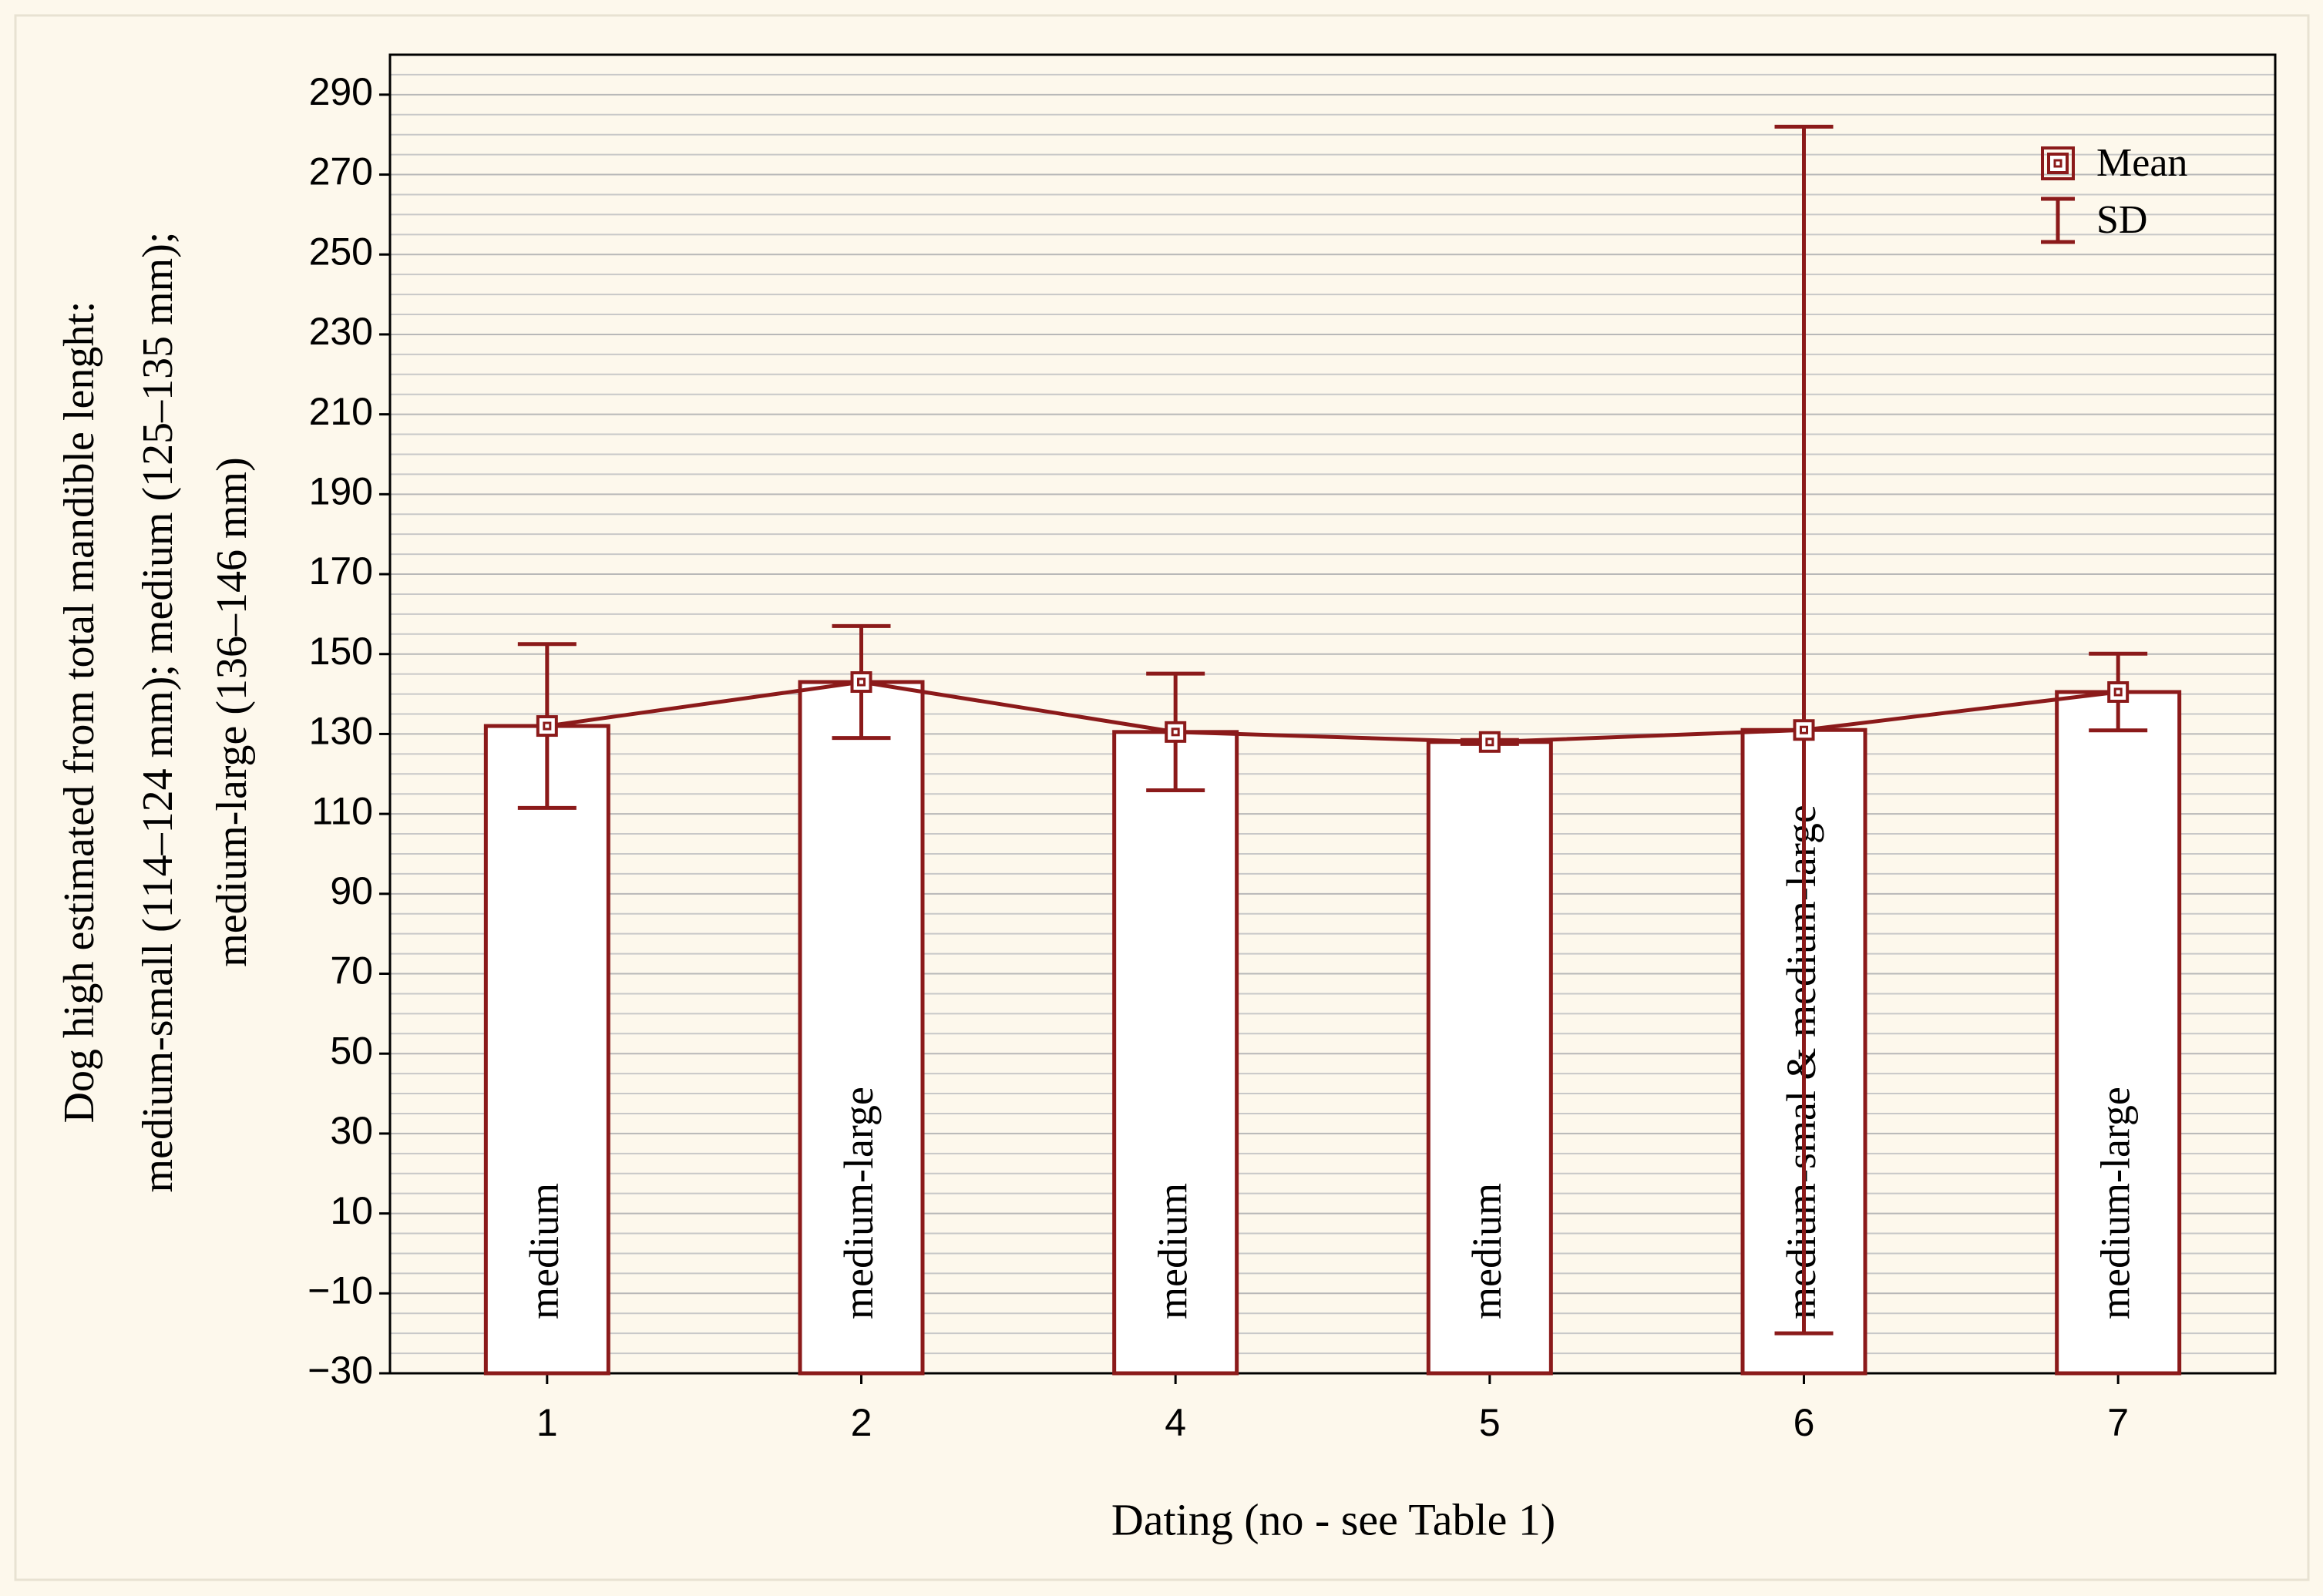 The width and height of the screenshot is (2323, 1596). I want to click on y-tick-label: 110, so click(342, 810).